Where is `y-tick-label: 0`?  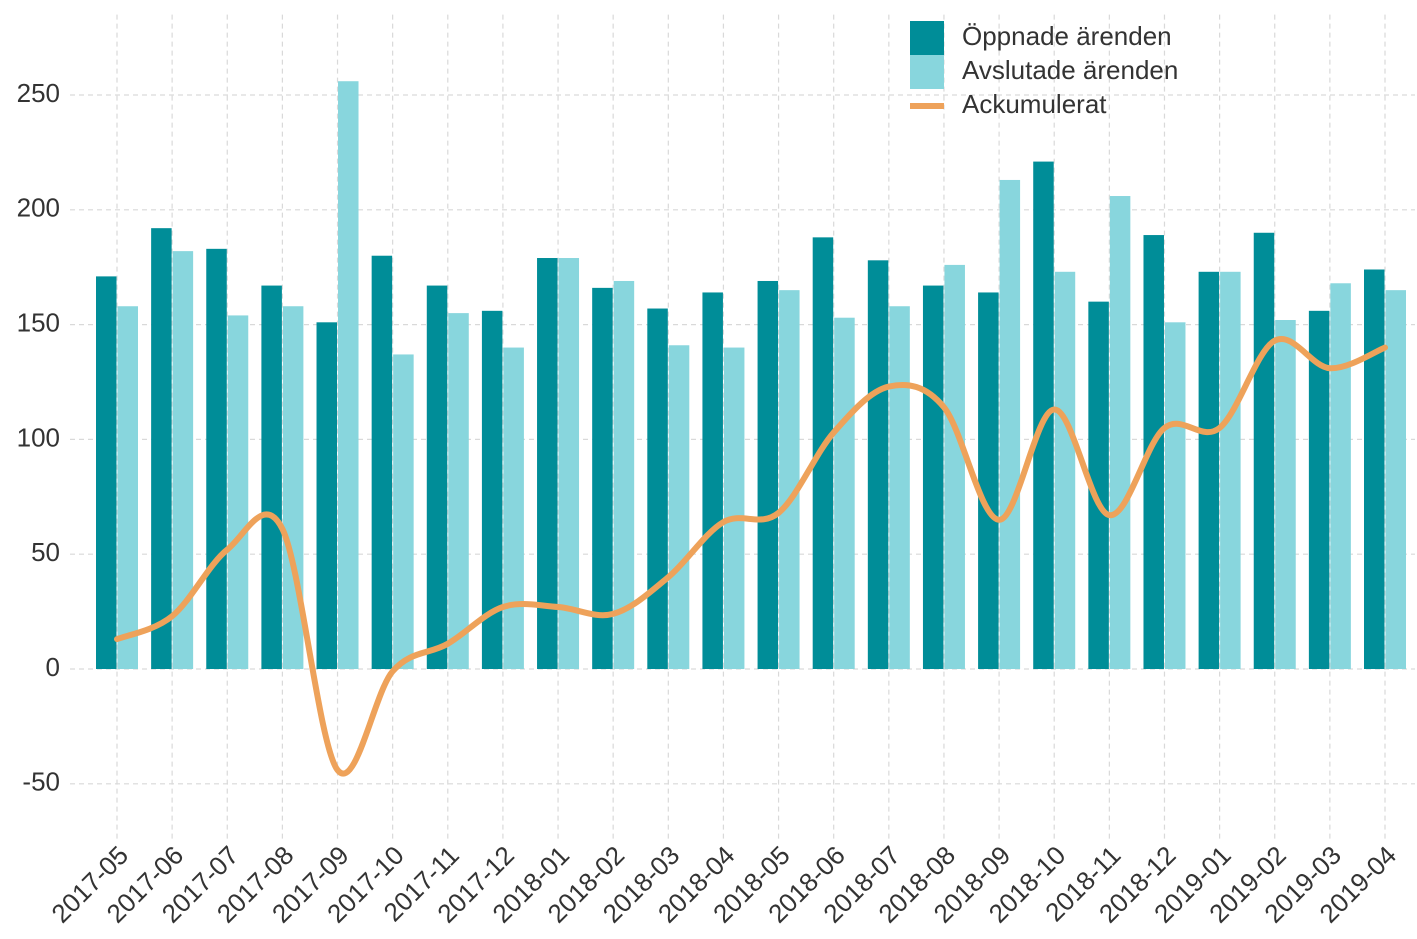 y-tick-label: 0 is located at coordinates (53, 667).